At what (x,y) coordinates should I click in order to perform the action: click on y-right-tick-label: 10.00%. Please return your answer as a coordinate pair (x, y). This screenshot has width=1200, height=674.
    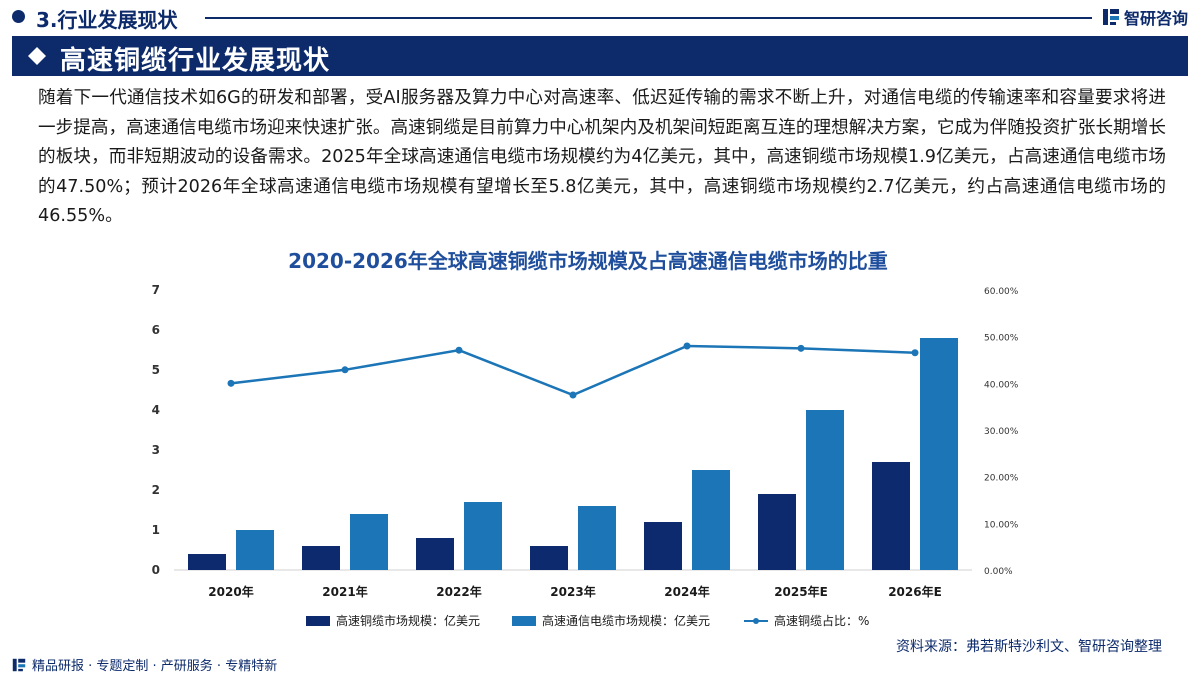
    Looking at the image, I should click on (1001, 525).